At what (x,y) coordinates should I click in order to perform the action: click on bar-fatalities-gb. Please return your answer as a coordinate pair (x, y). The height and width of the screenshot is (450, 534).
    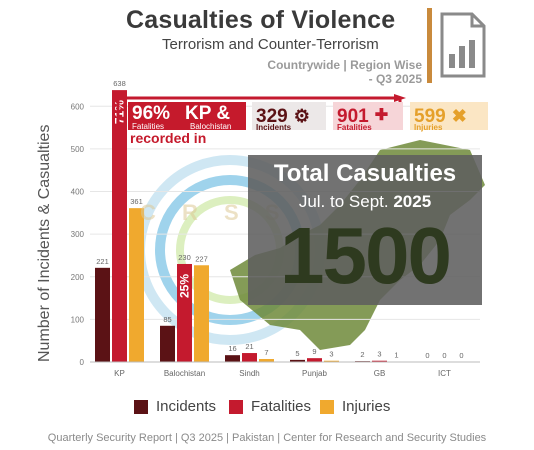
    Looking at the image, I should click on (379, 361).